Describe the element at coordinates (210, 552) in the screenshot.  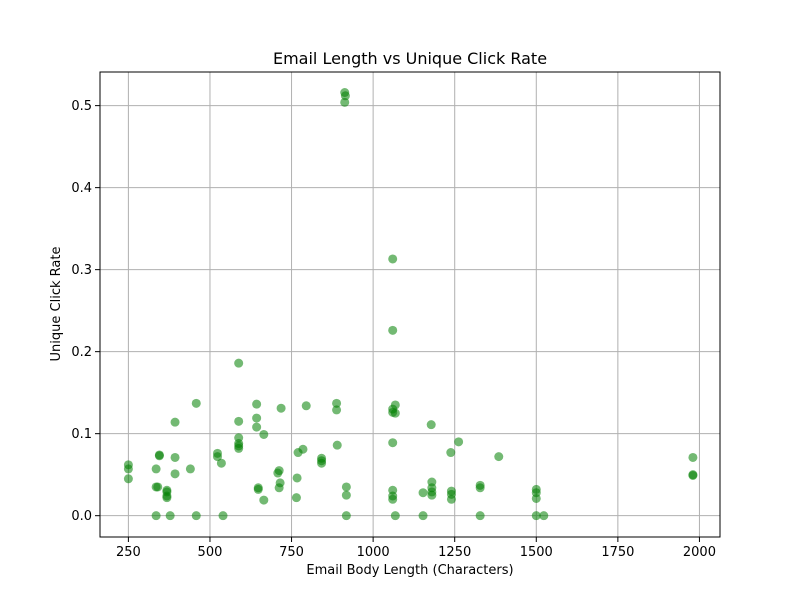
I see `x-tick-label: 500` at that location.